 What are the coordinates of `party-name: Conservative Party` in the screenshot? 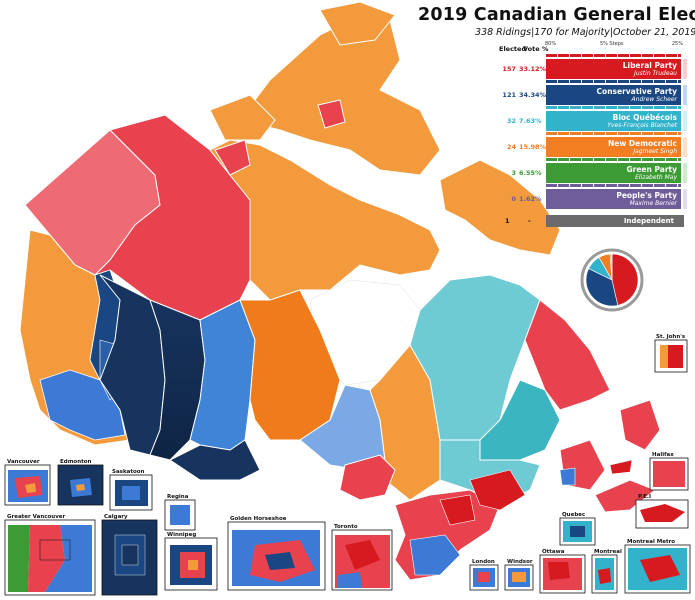 It's located at (636, 91).